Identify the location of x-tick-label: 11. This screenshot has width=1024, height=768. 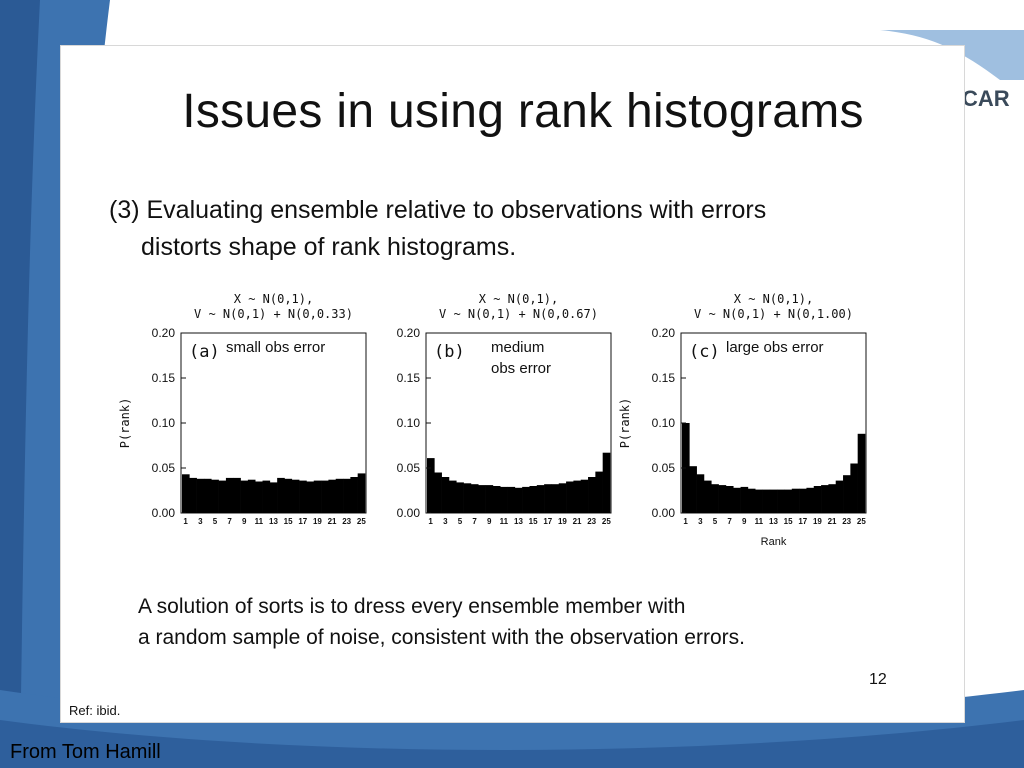
(259, 521).